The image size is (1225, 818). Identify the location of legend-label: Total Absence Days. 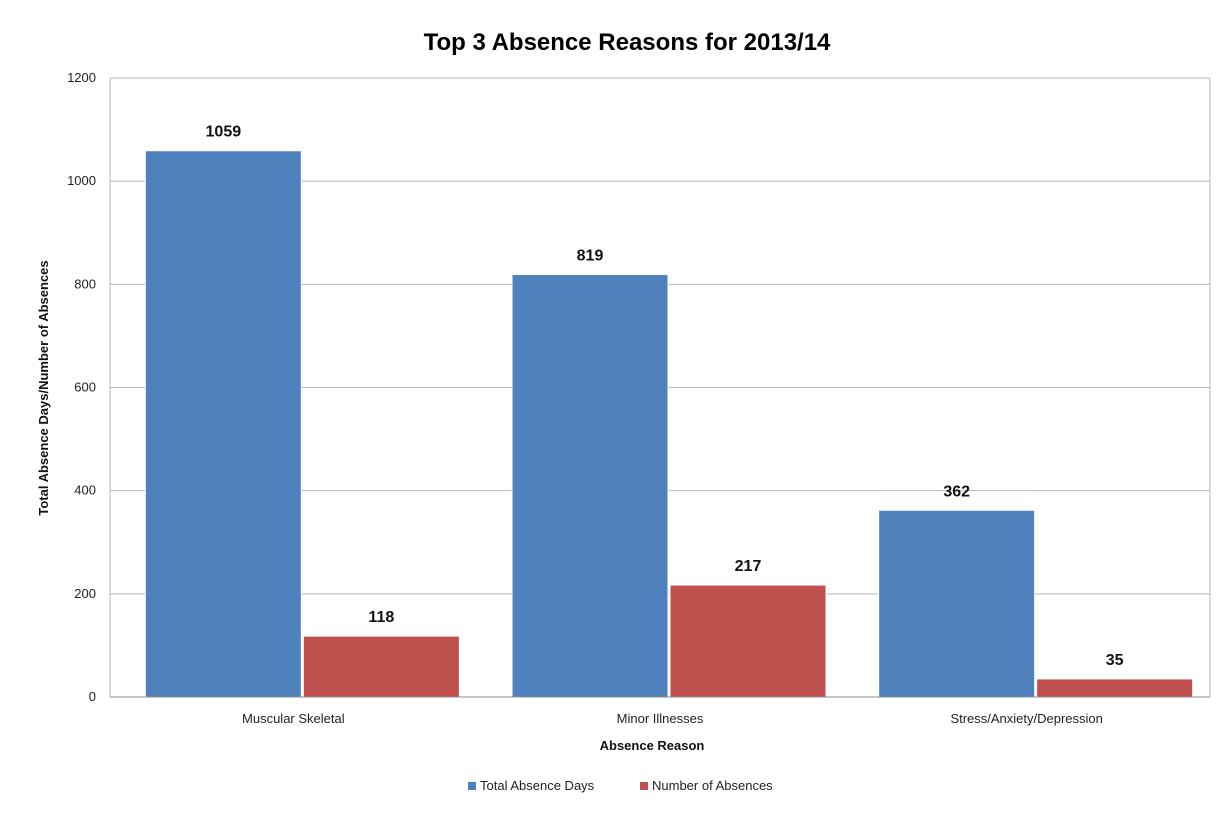
(537, 785).